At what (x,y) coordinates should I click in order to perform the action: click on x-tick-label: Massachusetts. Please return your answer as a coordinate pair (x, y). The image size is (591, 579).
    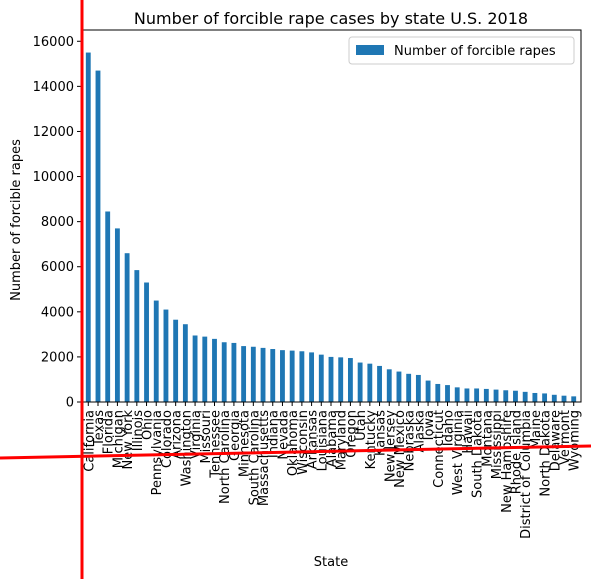
    Looking at the image, I should click on (264, 458).